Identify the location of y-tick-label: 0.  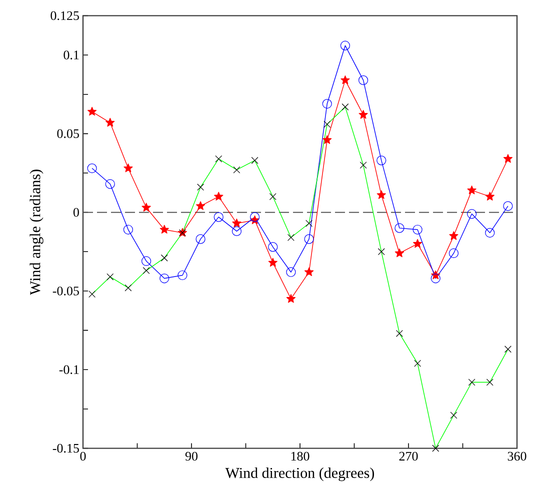
(76, 212).